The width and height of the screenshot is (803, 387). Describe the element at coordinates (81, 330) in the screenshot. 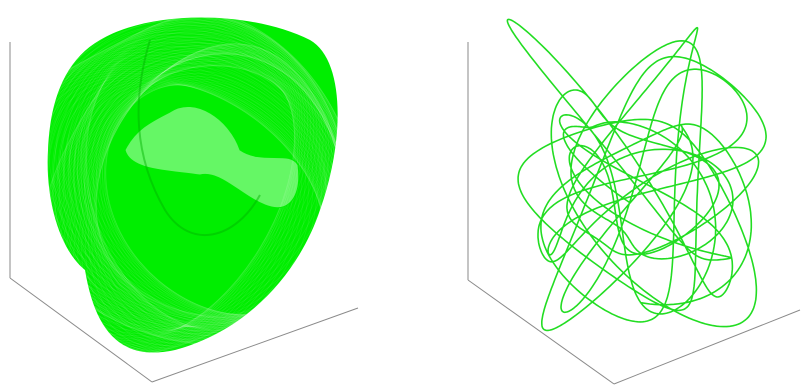

I see `left-axis-front` at that location.